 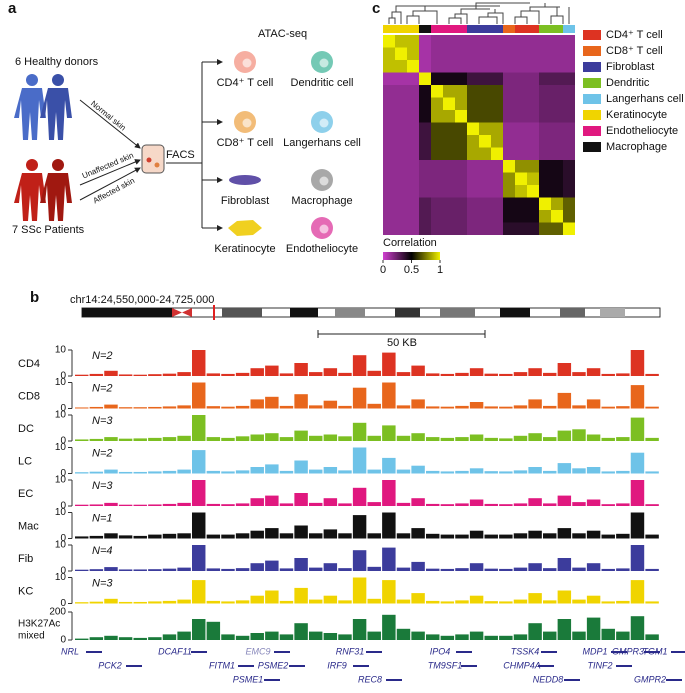 What do you see at coordinates (479, 13) in the screenshot?
I see `dendrogram` at bounding box center [479, 13].